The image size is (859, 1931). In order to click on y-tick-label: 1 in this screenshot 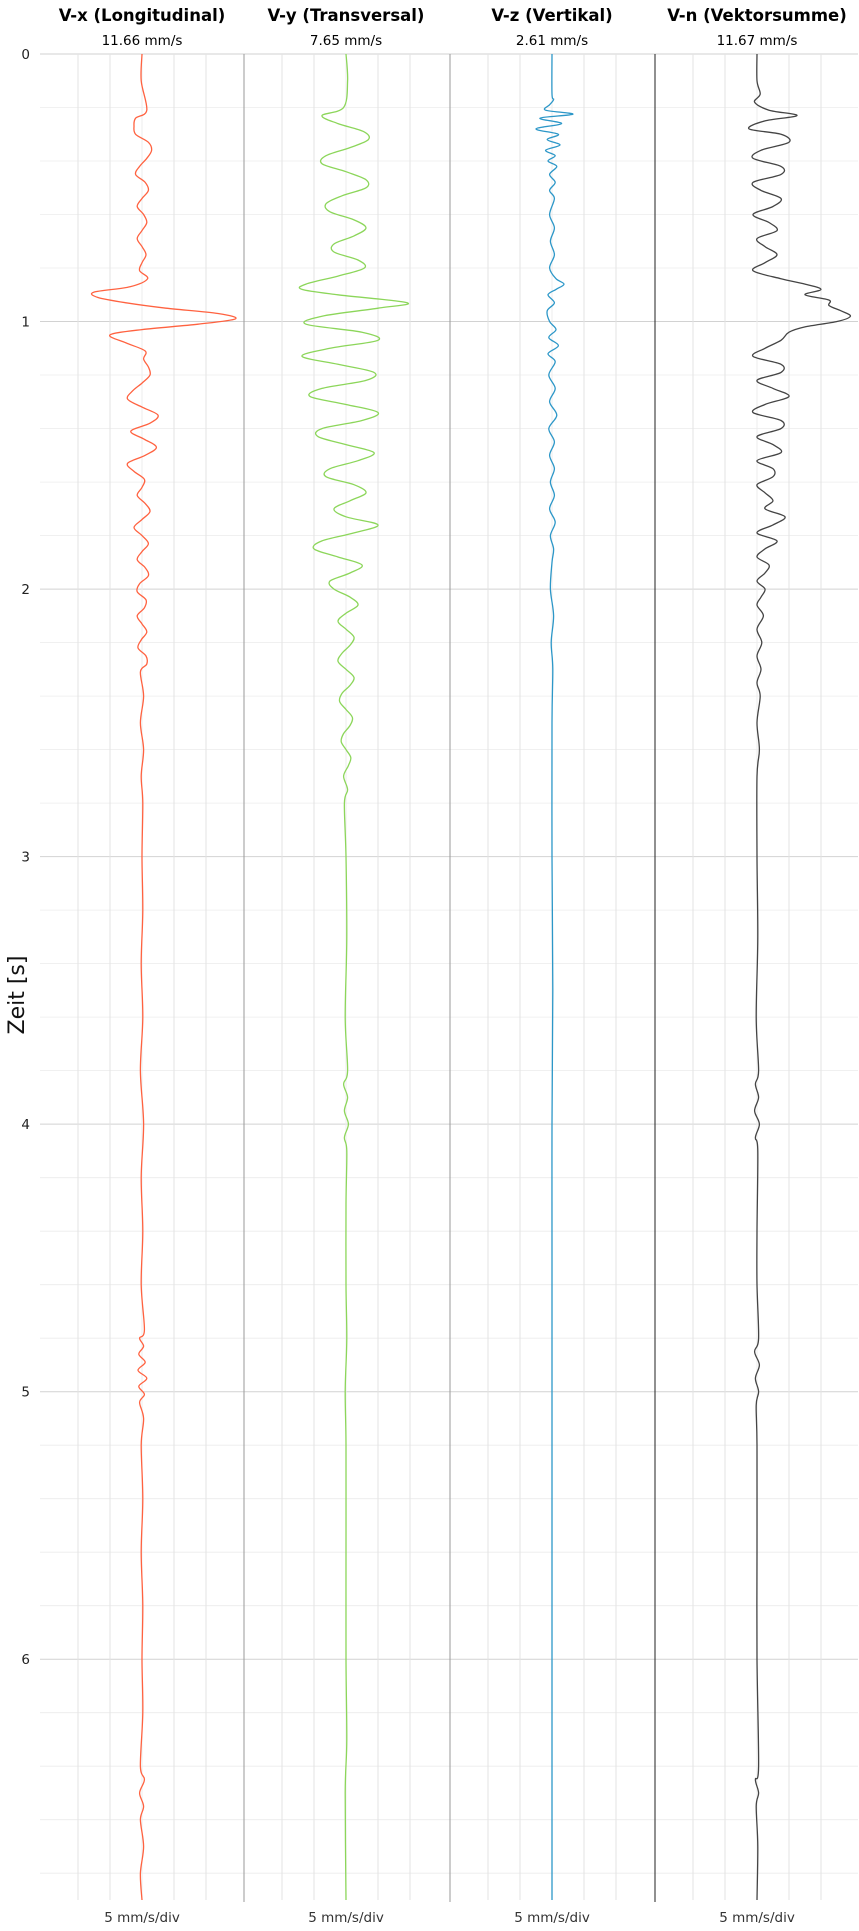, I will do `click(25, 323)`.